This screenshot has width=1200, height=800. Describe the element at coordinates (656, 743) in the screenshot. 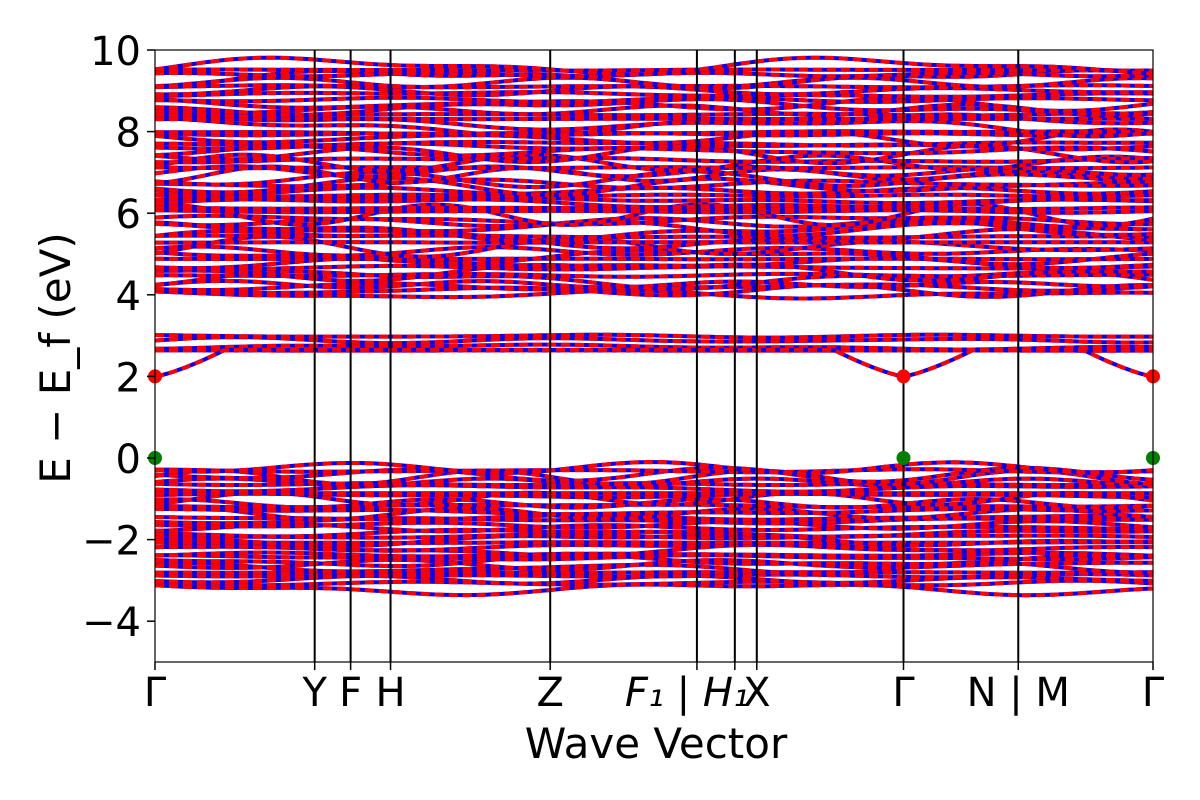

I see `x-axis-label: Wave Vector` at that location.